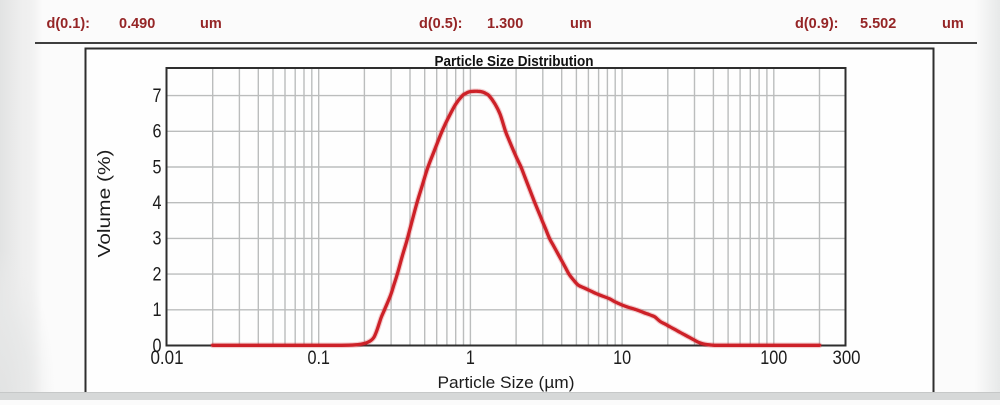  I want to click on svg-text: 0.490, so click(137, 24).